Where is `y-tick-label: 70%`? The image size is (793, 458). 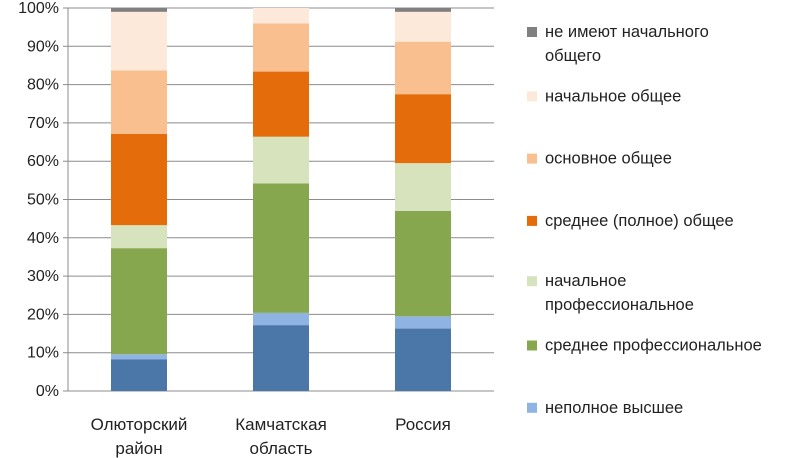 y-tick-label: 70% is located at coordinates (43, 123).